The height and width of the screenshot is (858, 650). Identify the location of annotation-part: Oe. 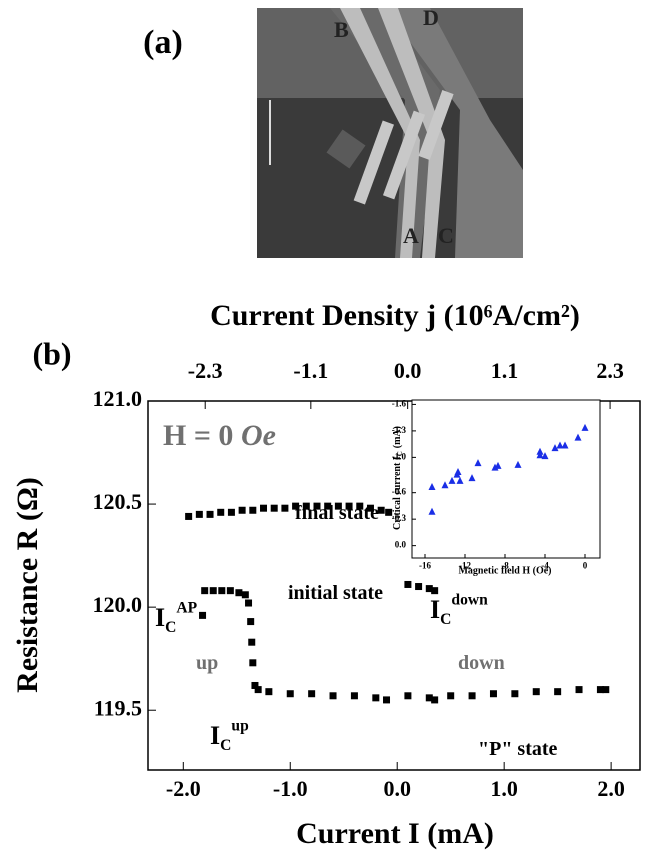
(258, 435).